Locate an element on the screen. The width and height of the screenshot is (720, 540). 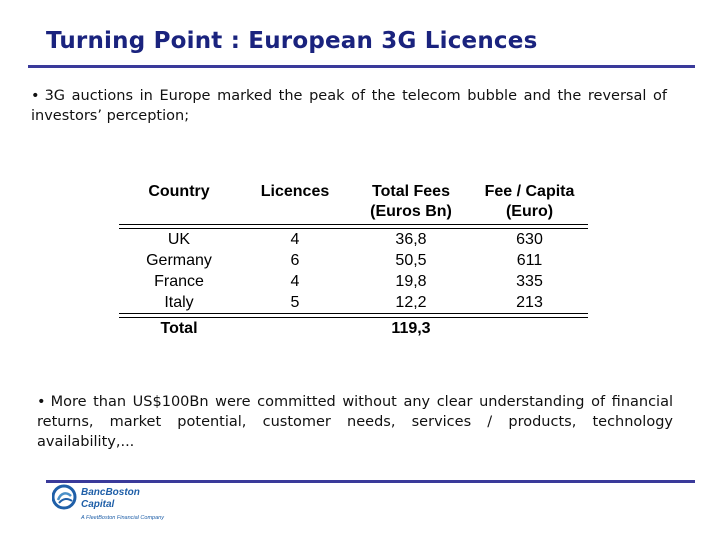
bancboston-logo-icon is located at coordinates (64, 497).